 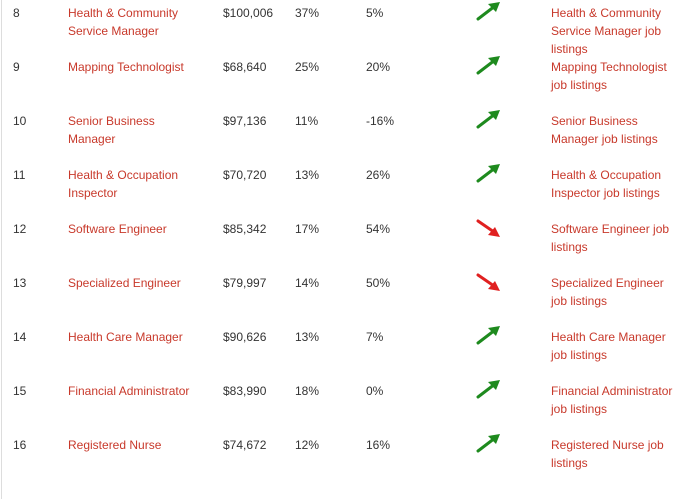 I want to click on job-listings-link: Specialized Engineer job listings, so click(x=616, y=292).